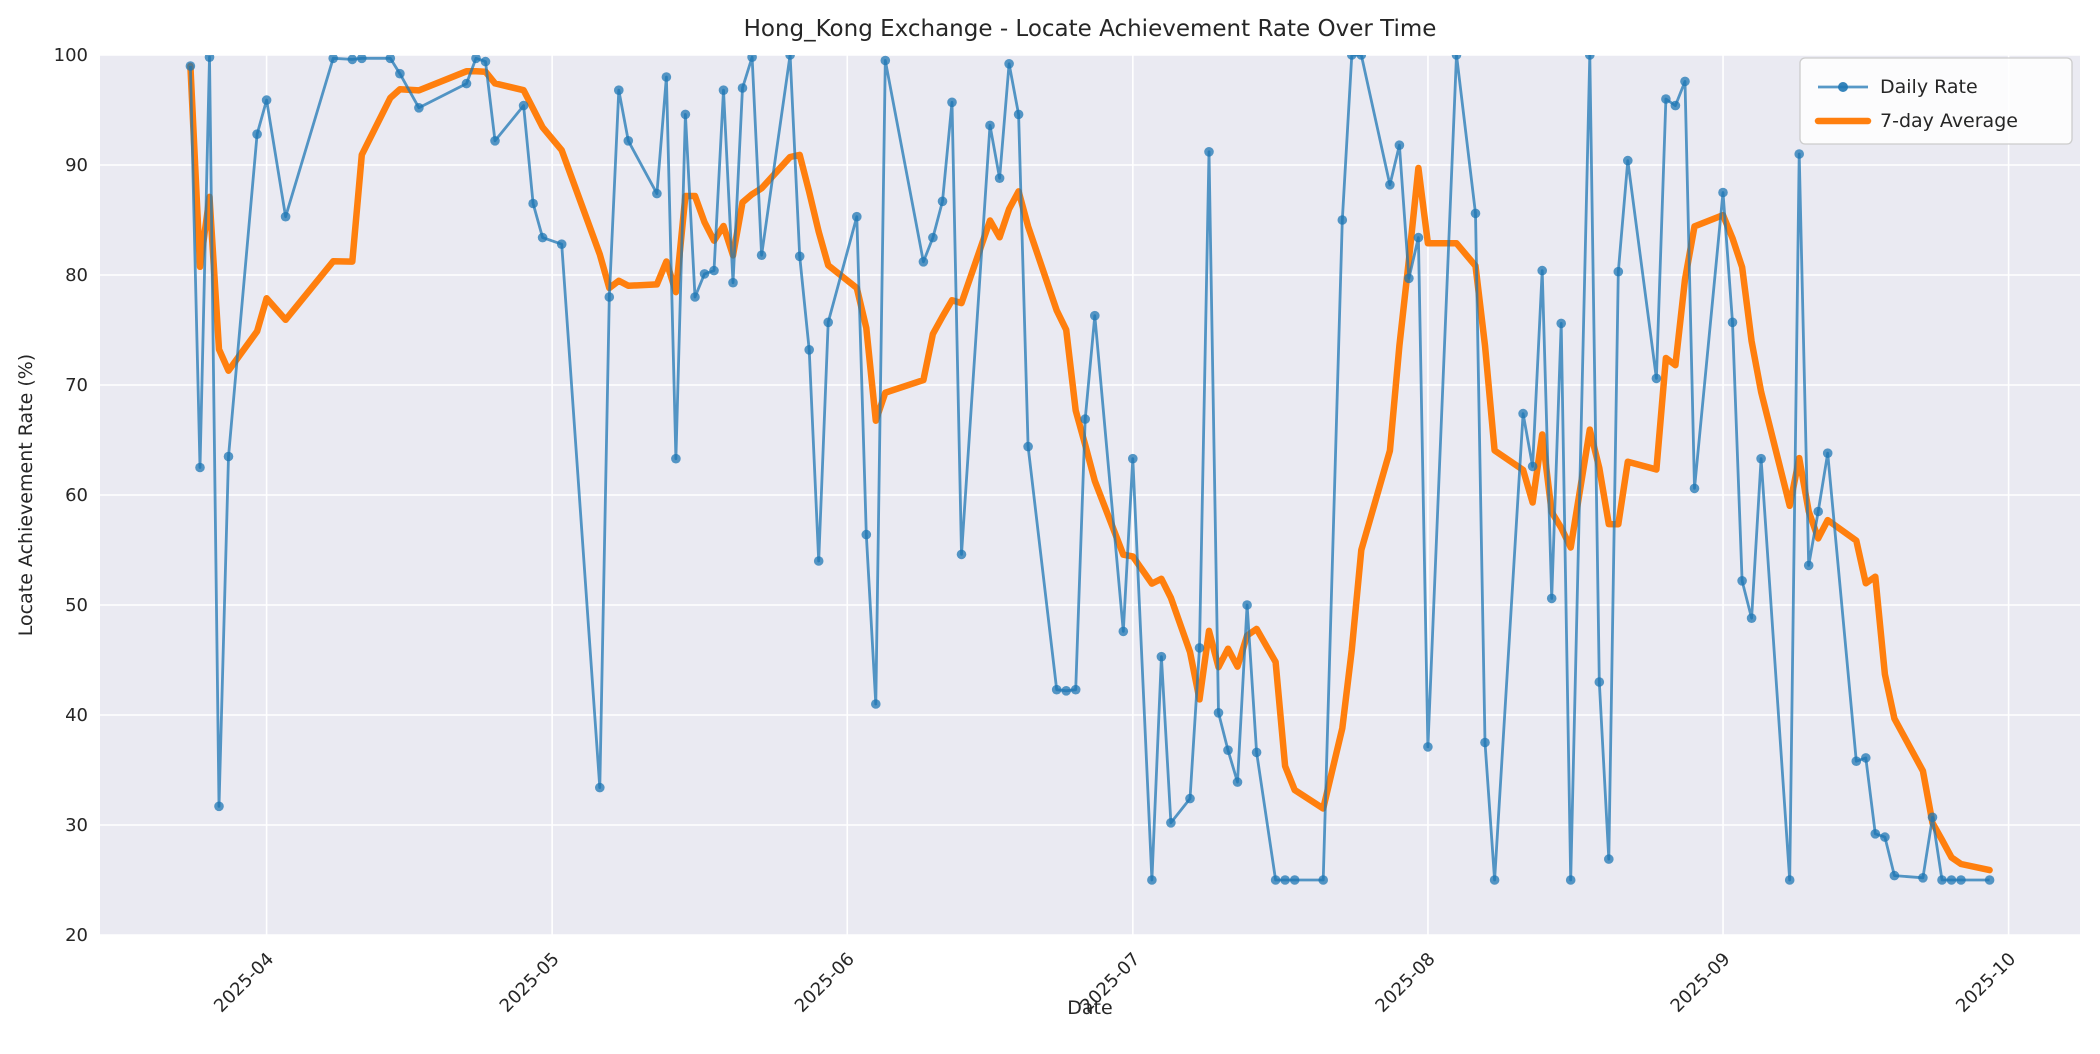  What do you see at coordinates (71, 55) in the screenshot?
I see `y-tick-label: 100` at bounding box center [71, 55].